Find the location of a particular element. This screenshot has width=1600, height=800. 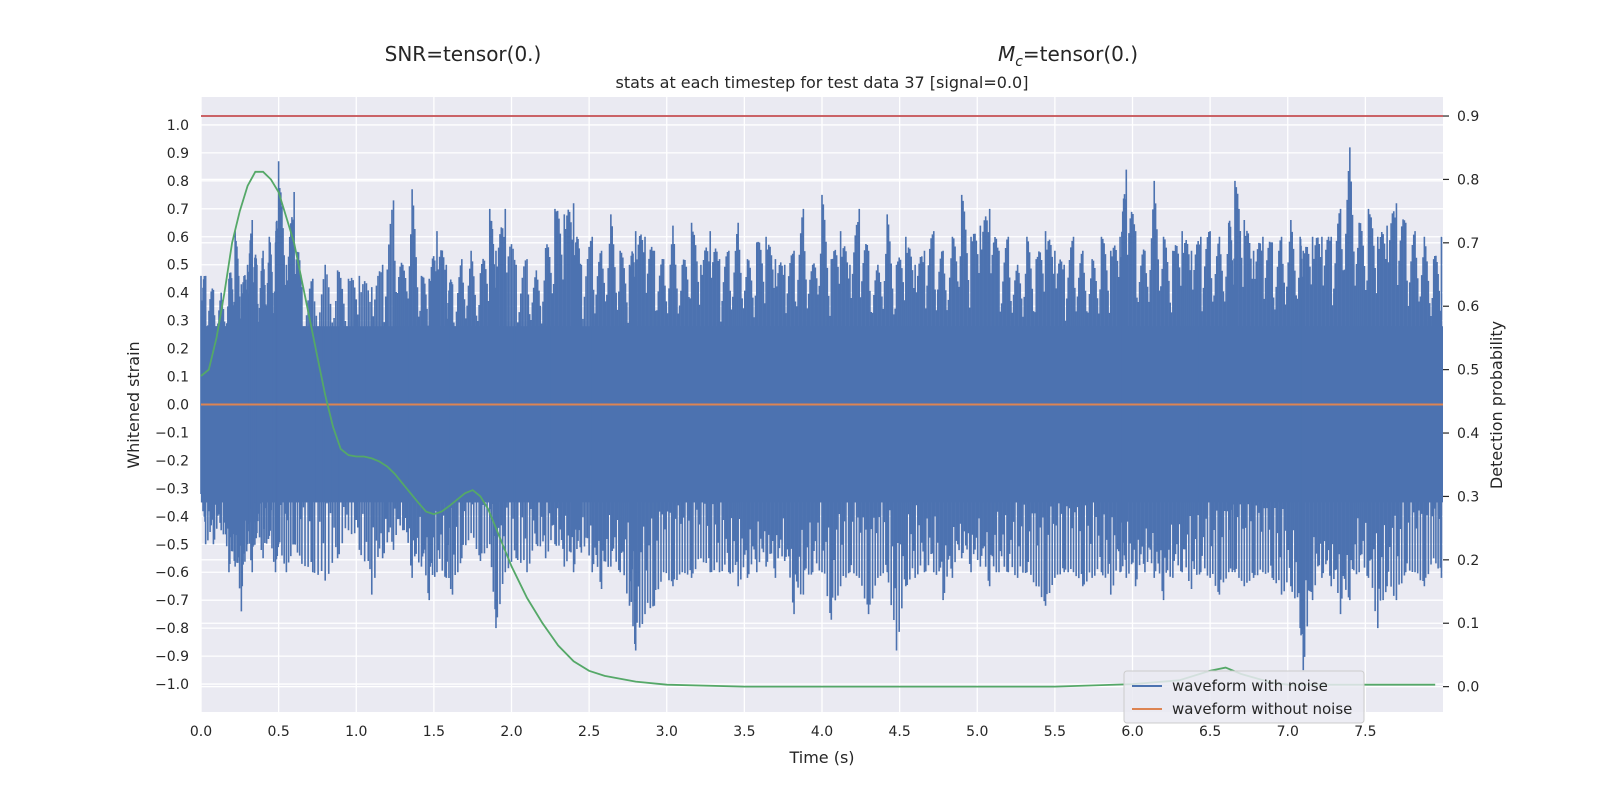

y2-tick-label: 0.1 is located at coordinates (1468, 624).